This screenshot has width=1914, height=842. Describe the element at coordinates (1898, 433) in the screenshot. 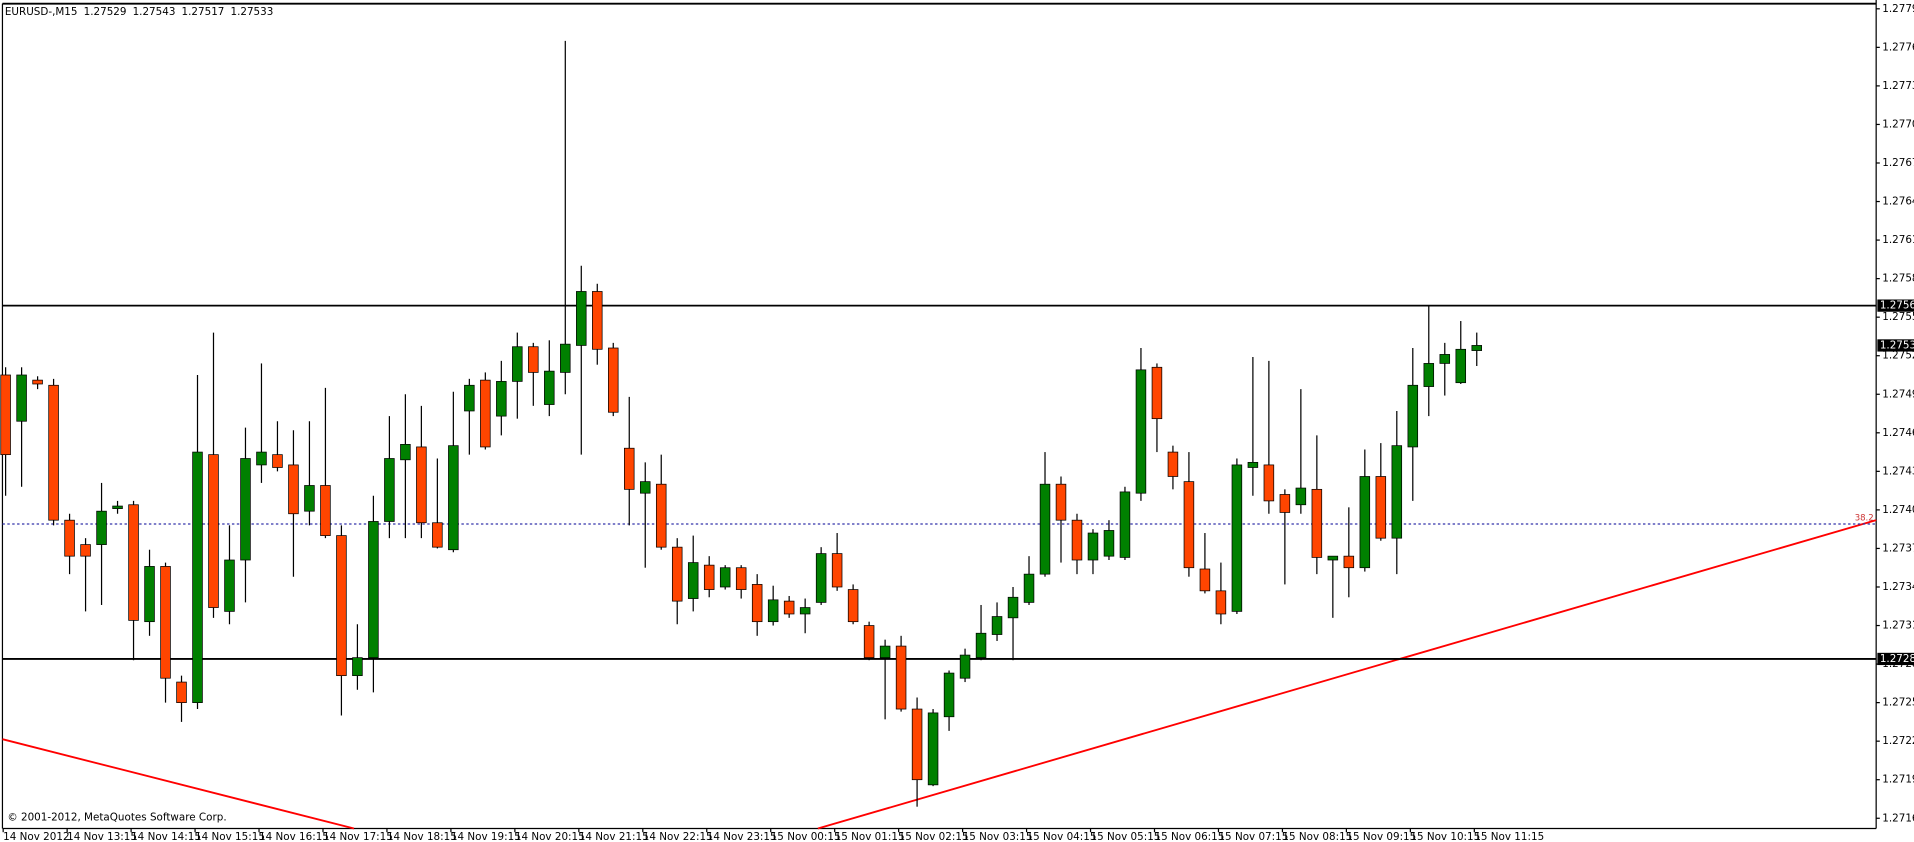

I see `y-tick-label: 1.27465` at that location.